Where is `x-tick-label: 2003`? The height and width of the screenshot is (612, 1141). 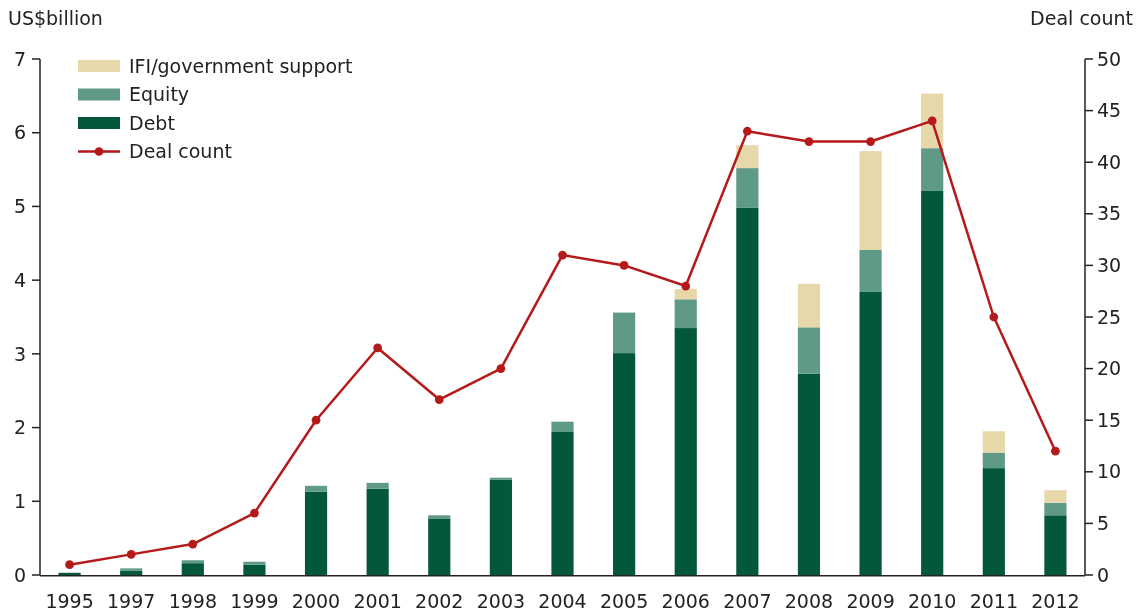
x-tick-label: 2003 is located at coordinates (501, 601).